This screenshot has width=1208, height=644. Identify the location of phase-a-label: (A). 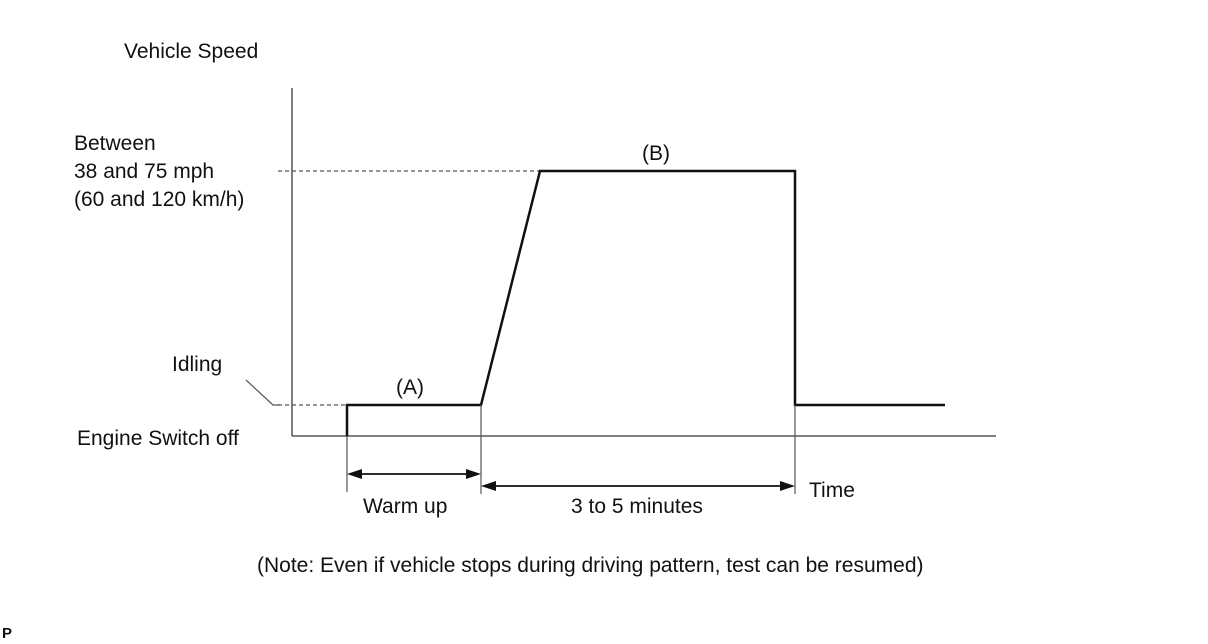
(410, 387).